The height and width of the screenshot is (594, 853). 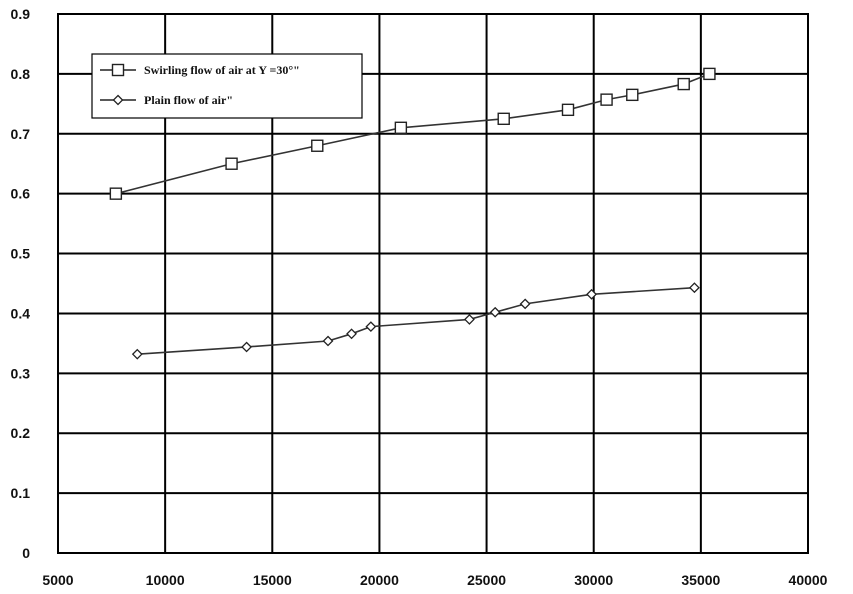 I want to click on y-tick-label: 0.1, so click(x=21, y=493).